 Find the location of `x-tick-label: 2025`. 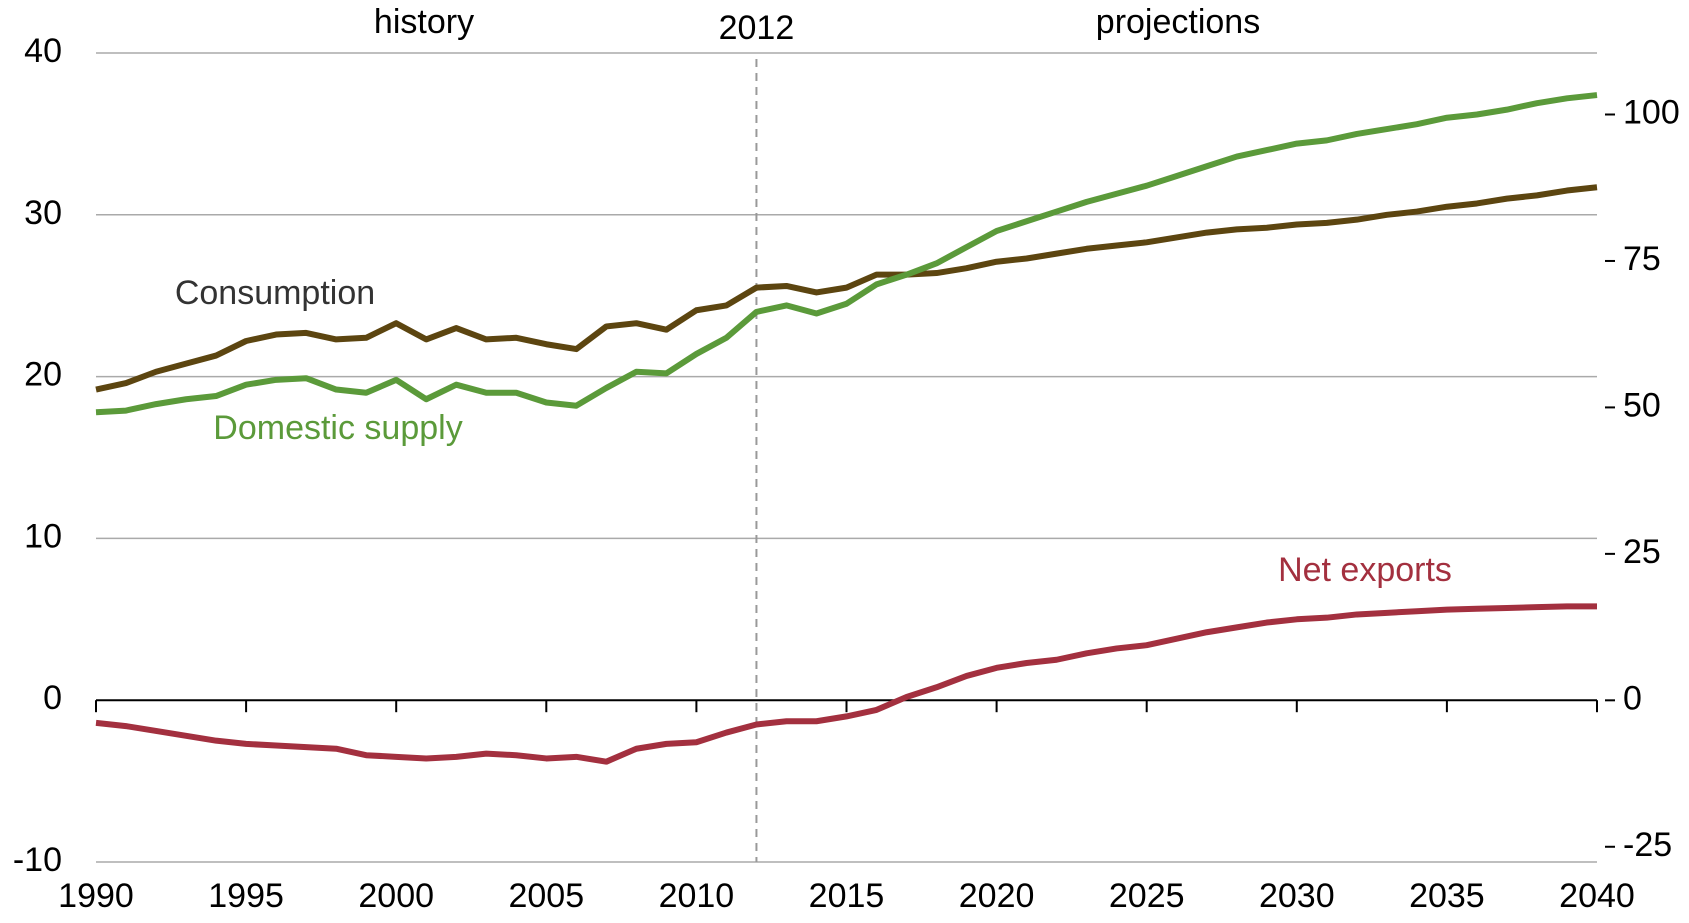

x-tick-label: 2025 is located at coordinates (1147, 896).